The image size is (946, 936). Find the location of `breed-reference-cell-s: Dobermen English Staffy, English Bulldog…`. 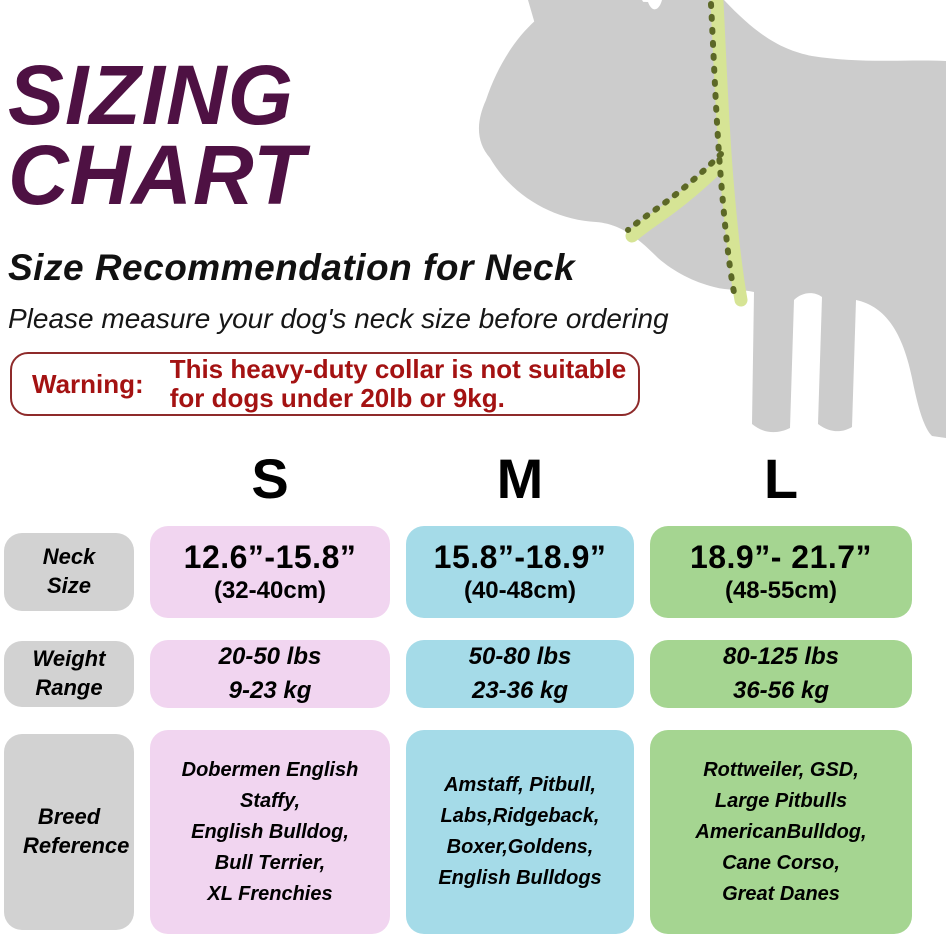

breed-reference-cell-s: Dobermen English Staffy, English Bulldog… is located at coordinates (270, 832).